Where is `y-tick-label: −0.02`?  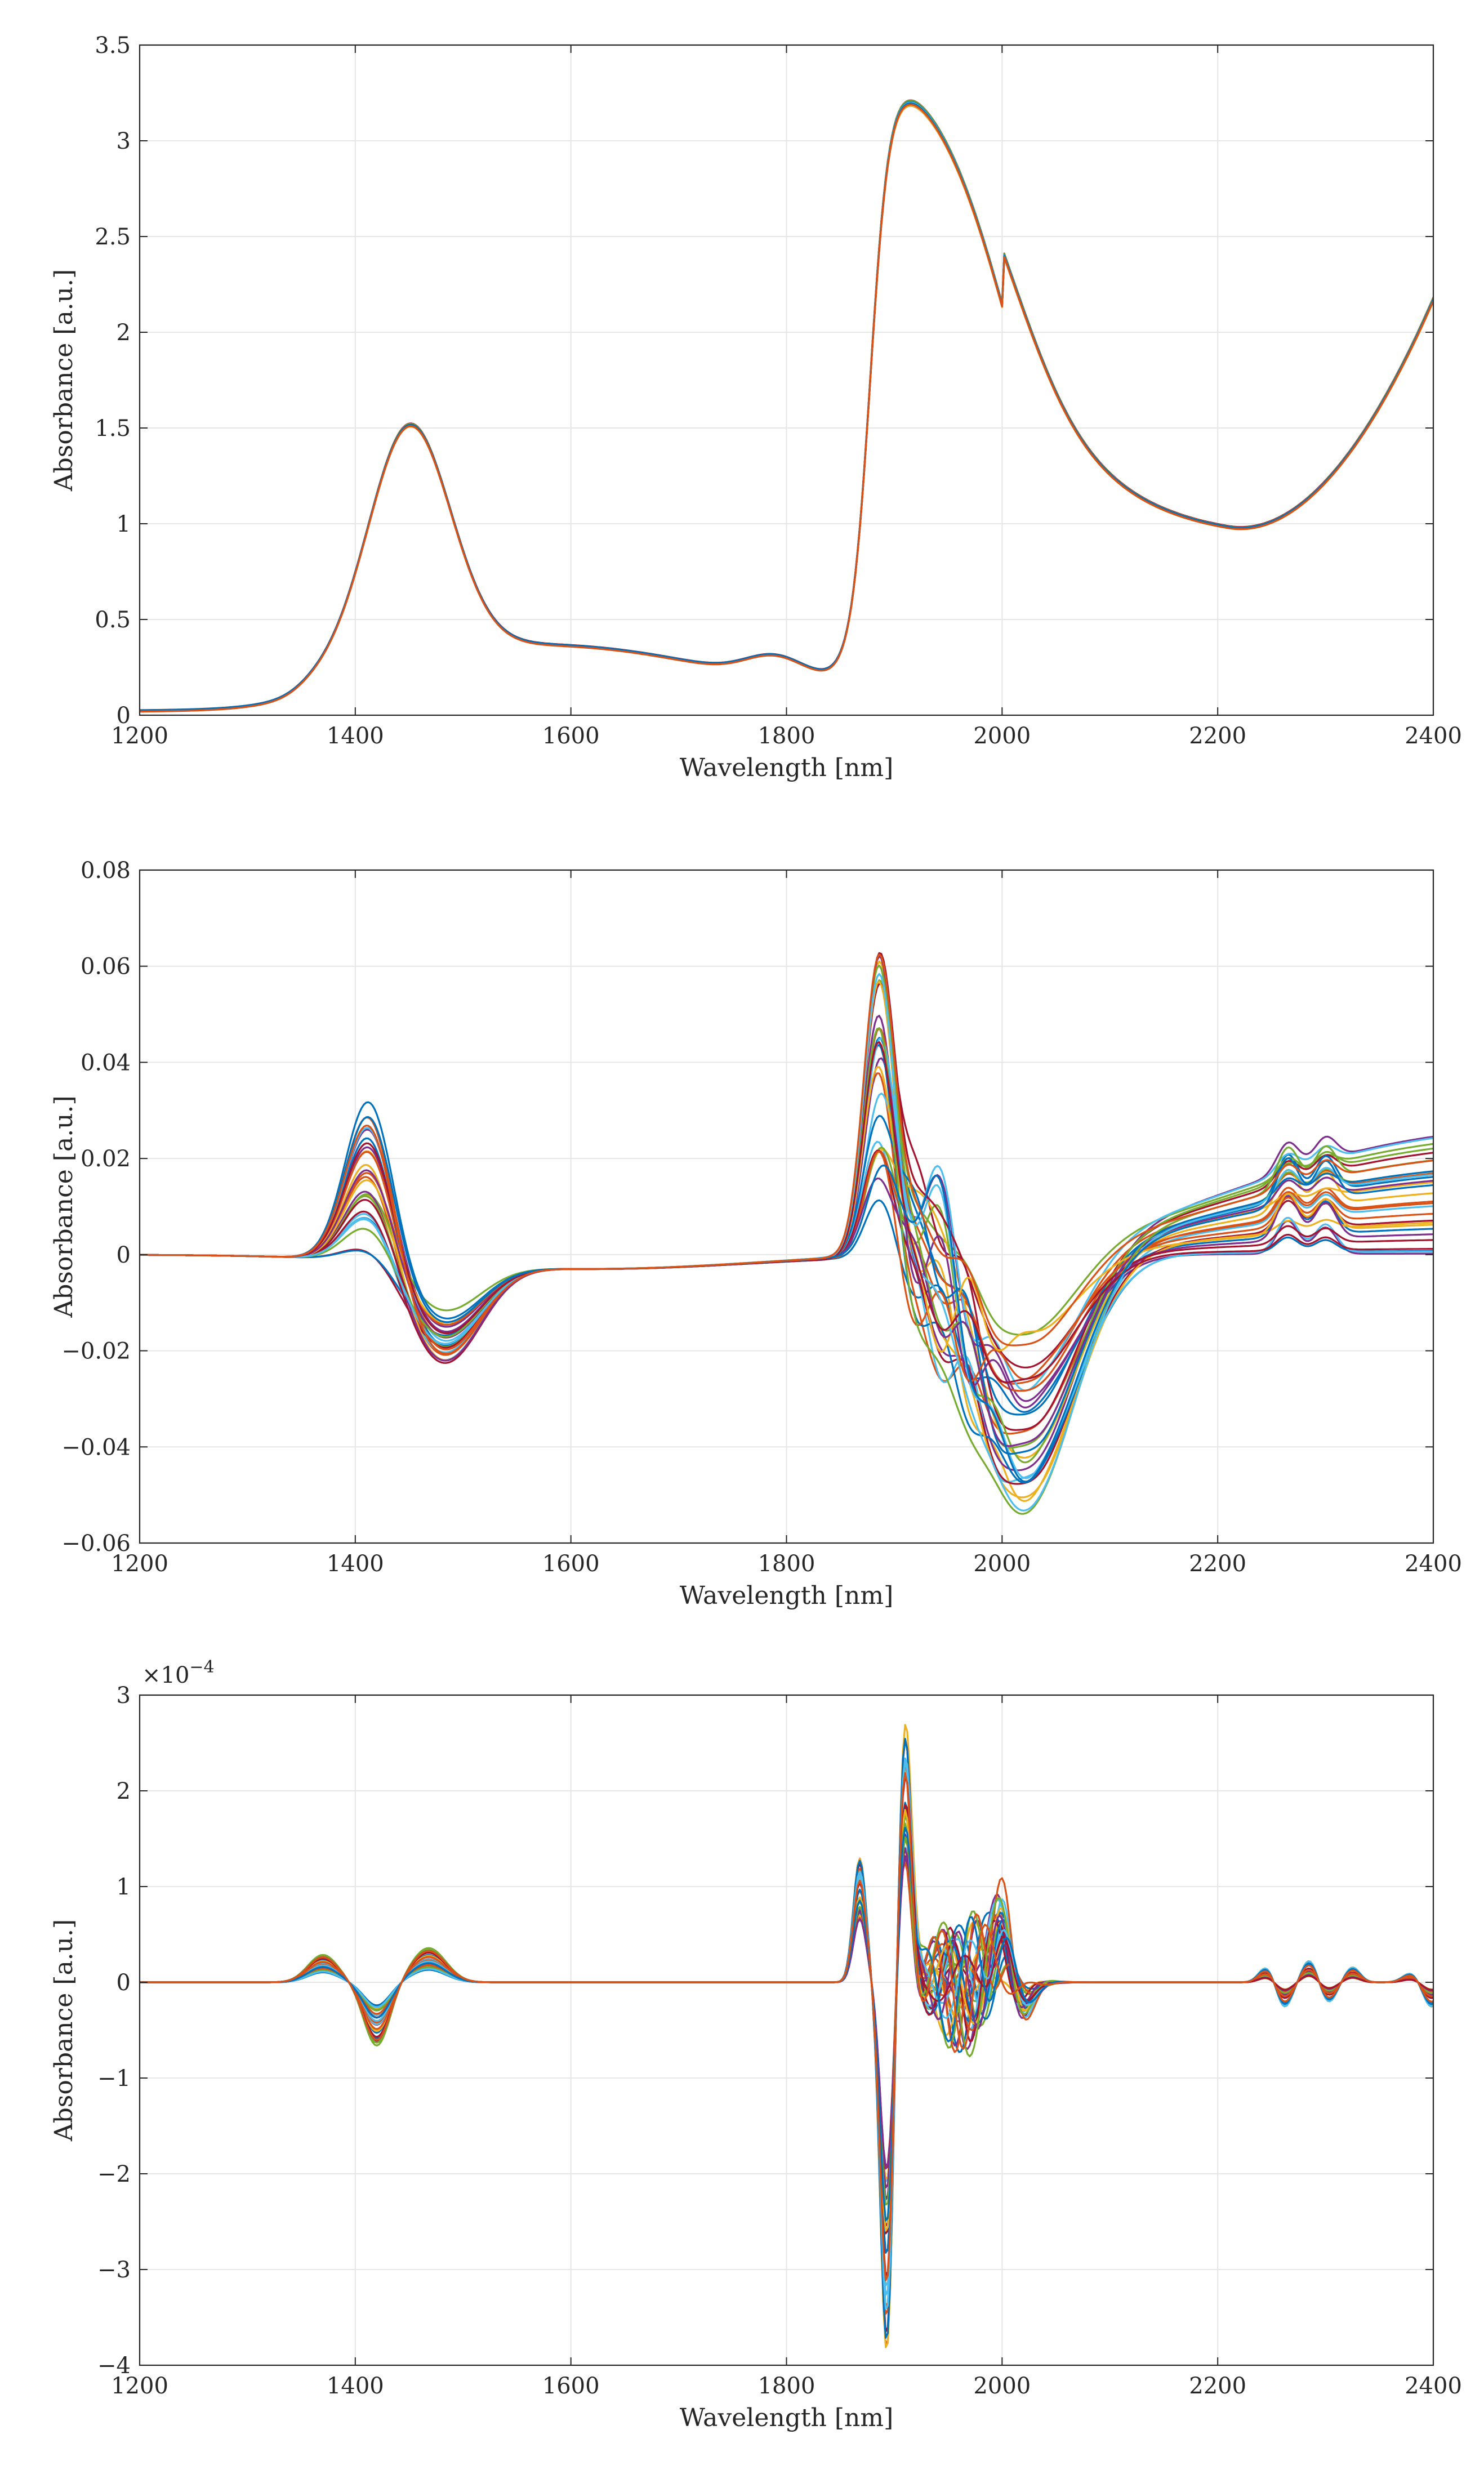
y-tick-label: −0.02 is located at coordinates (96, 1352).